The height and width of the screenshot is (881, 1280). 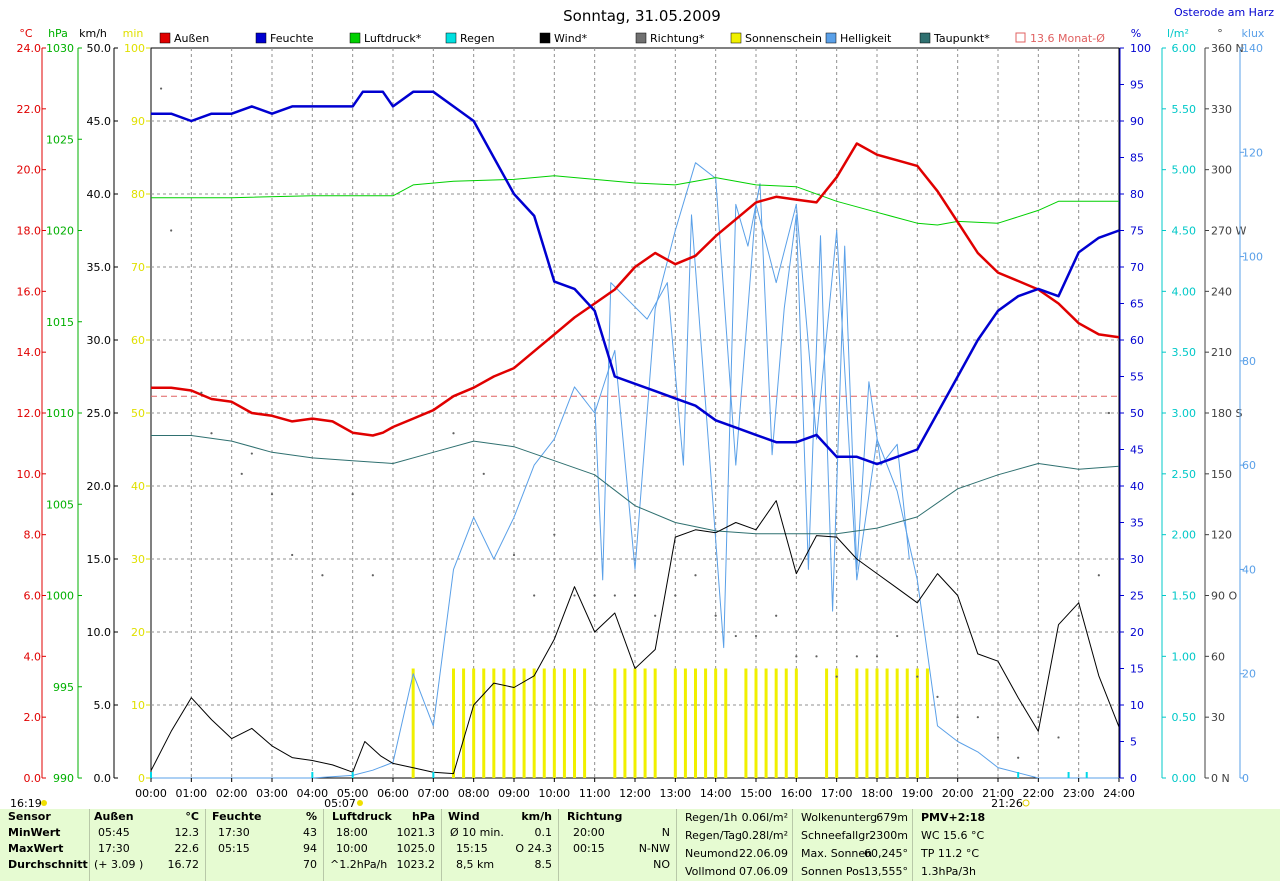 What do you see at coordinates (1026, 803) in the screenshot?
I see `sunset-icon` at bounding box center [1026, 803].